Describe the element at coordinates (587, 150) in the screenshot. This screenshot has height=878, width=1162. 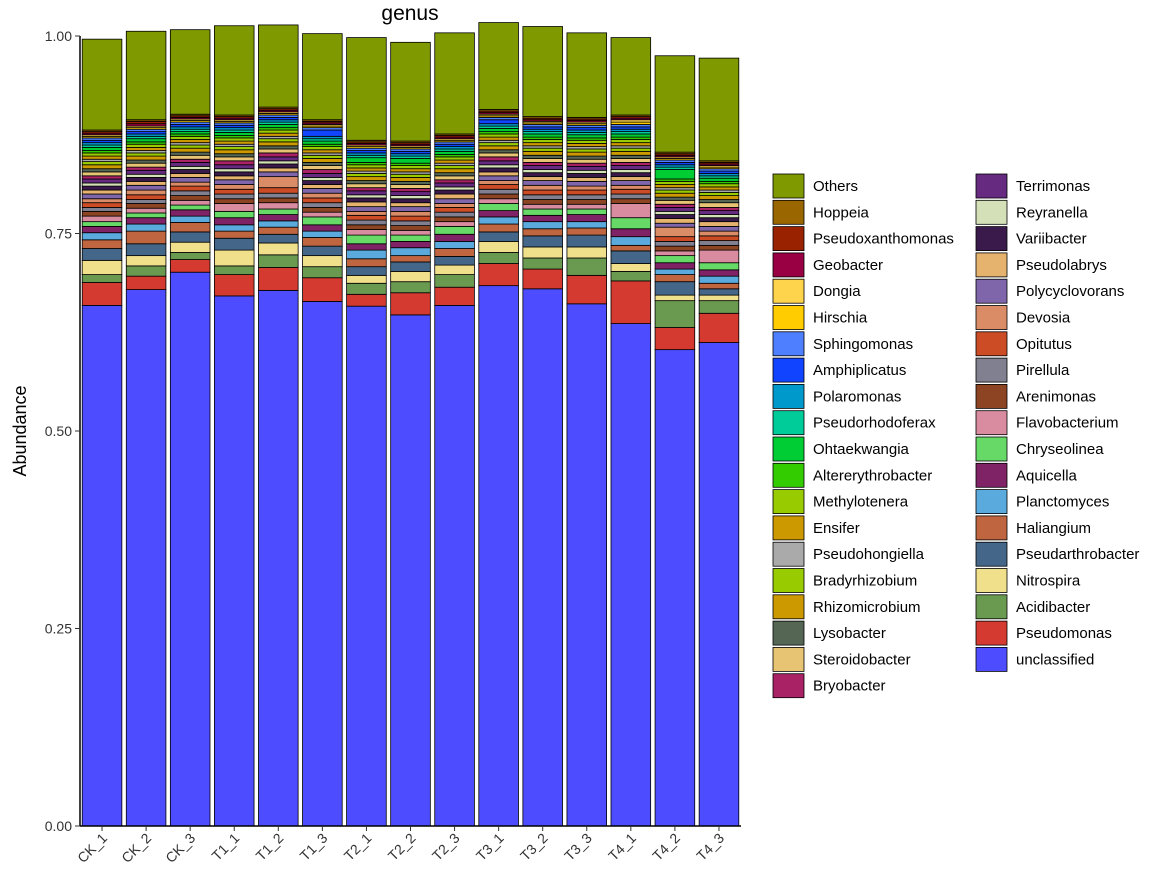
I see `bar-segment-t3-3-bradyrhizobium` at that location.